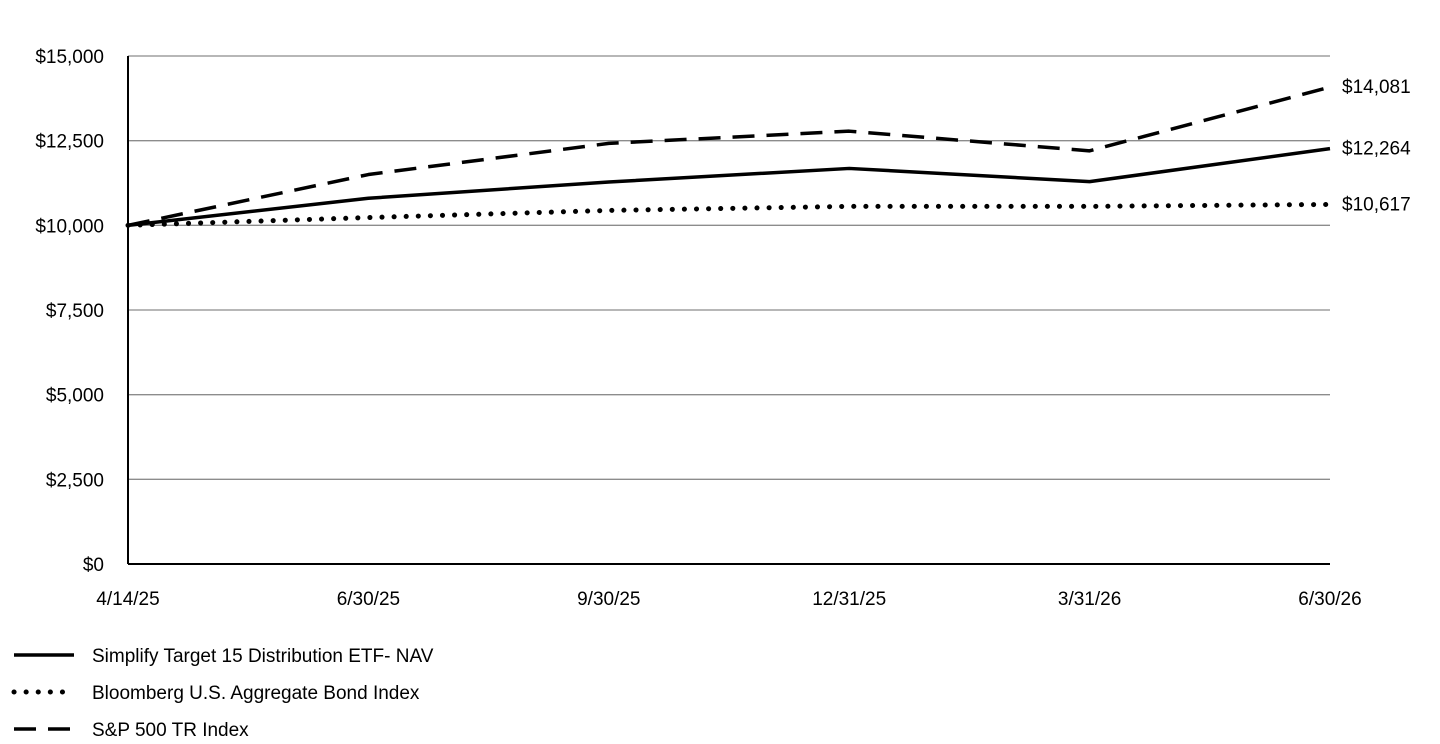  I want to click on legend-label: S&P 500 TR Index, so click(170, 730).